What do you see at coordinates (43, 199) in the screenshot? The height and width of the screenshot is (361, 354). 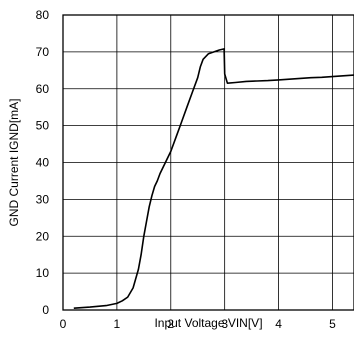 I see `y-tick-label: 30` at bounding box center [43, 199].